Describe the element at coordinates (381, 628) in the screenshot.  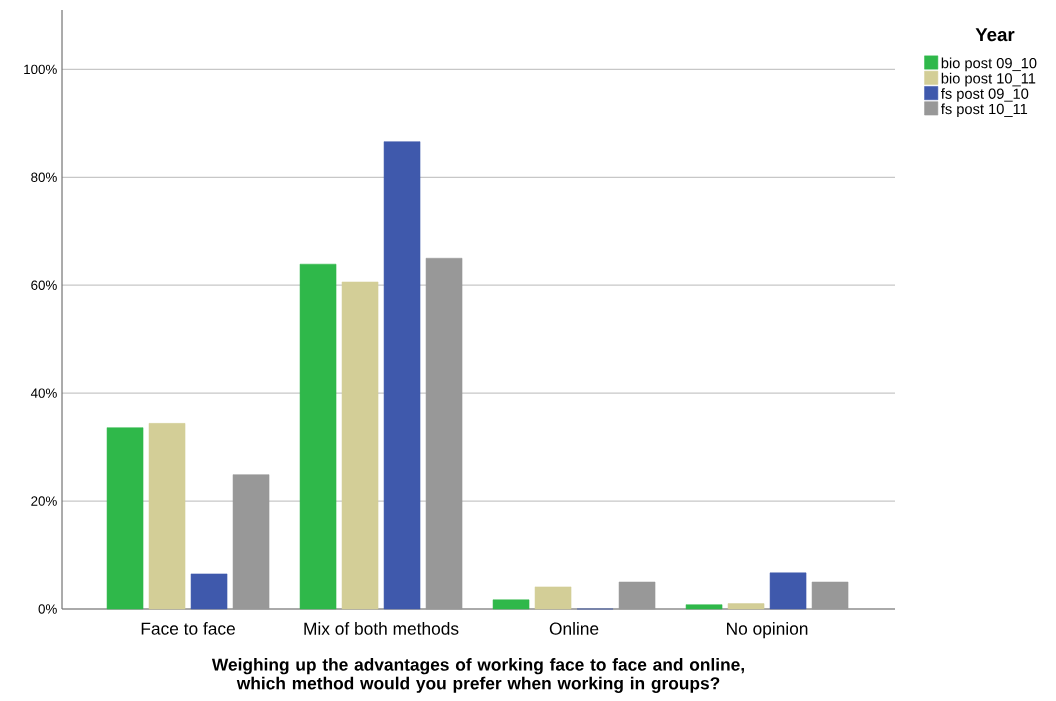
I see `x-tick-label: Mix of both methods` at that location.